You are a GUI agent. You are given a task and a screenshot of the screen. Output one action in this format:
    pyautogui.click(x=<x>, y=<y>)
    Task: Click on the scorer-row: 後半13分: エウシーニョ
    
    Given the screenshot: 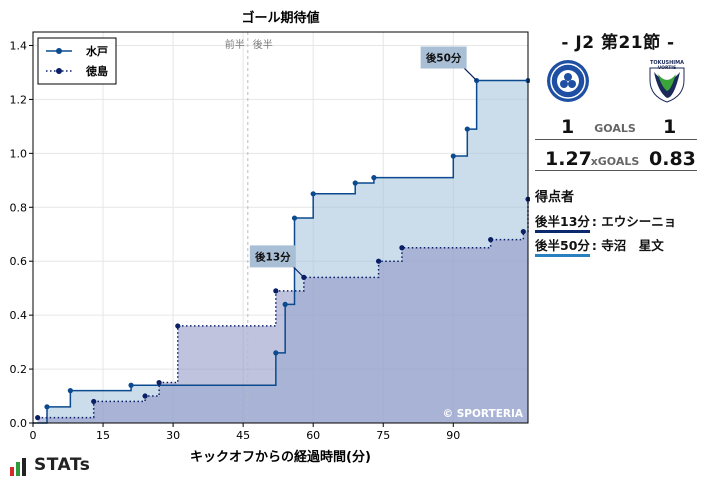 What is the action you would take?
    pyautogui.click(x=605, y=222)
    